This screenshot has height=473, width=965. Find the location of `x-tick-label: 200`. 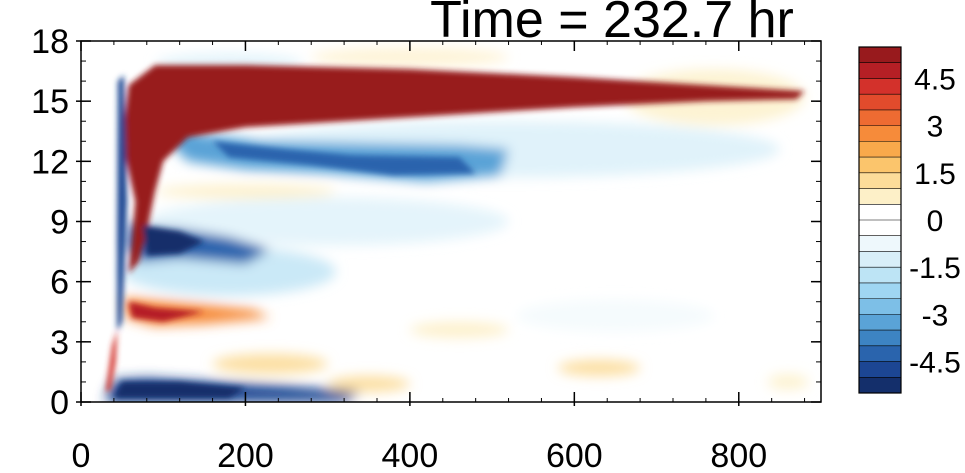

x-tick-label: 200 is located at coordinates (245, 455).